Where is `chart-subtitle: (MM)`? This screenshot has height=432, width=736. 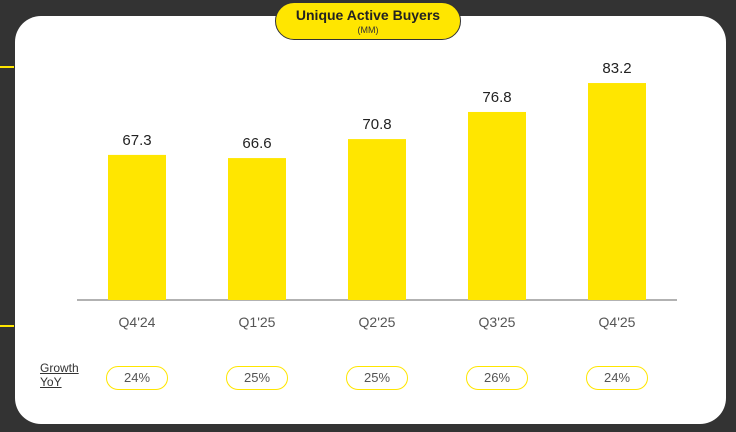 chart-subtitle: (MM) is located at coordinates (368, 30).